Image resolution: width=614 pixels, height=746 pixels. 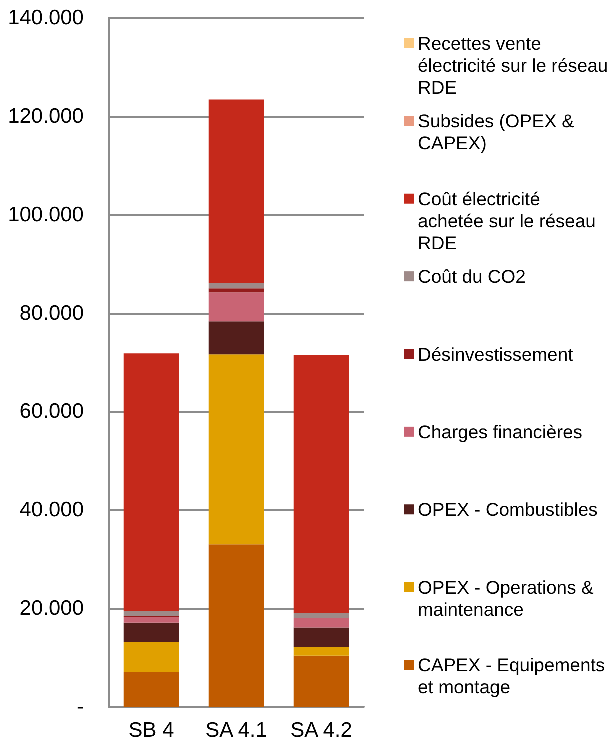 I want to click on y-tick-label: 120.000, so click(x=46, y=116).